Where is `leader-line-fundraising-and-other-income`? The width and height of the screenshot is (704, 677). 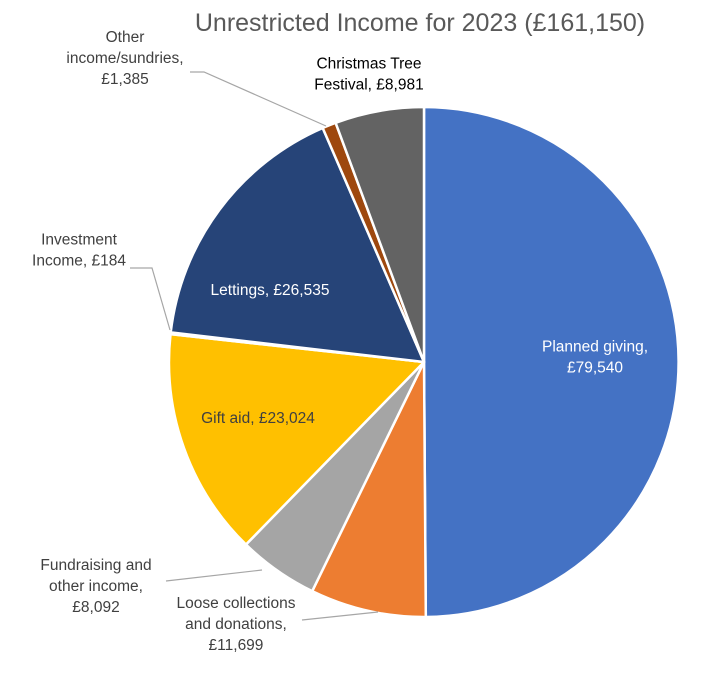 leader-line-fundraising-and-other-income is located at coordinates (214, 575).